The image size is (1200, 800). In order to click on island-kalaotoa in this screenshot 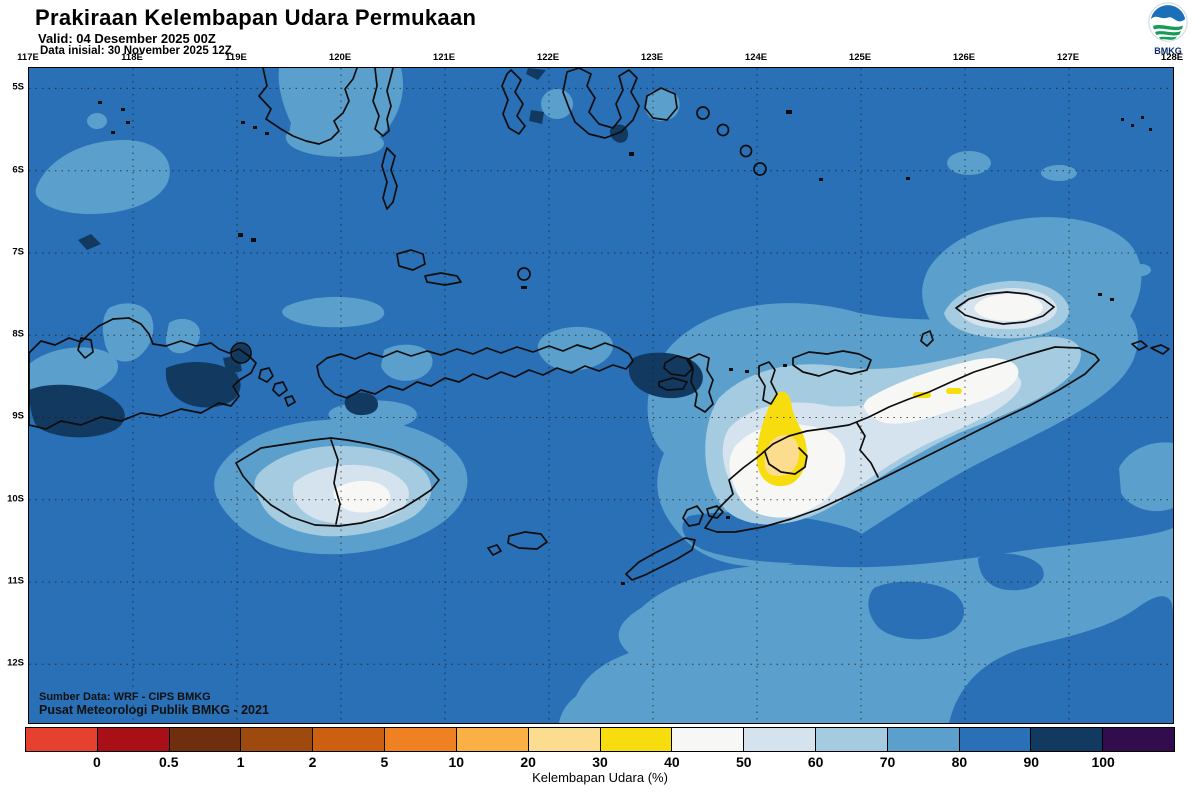, I will do `click(524, 274)`.